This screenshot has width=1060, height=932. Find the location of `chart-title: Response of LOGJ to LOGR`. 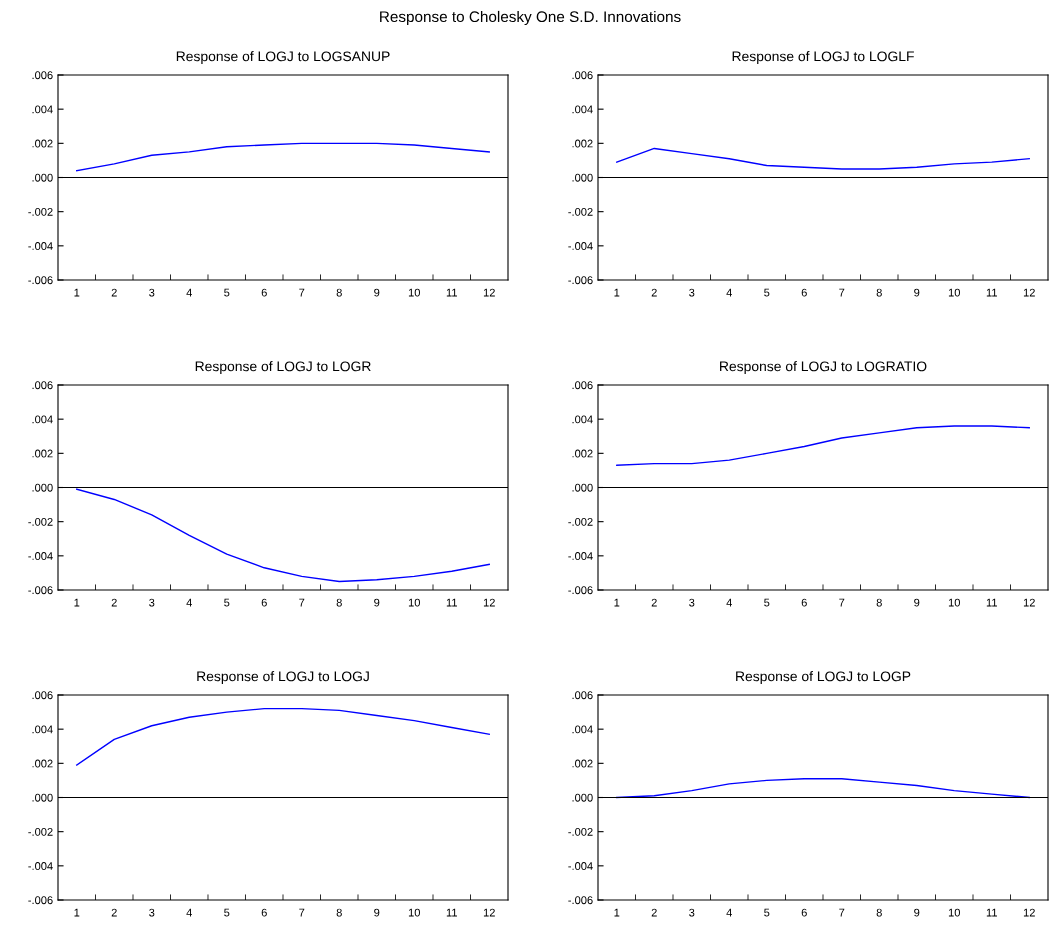

chart-title: Response of LOGJ to LOGR is located at coordinates (283, 367).